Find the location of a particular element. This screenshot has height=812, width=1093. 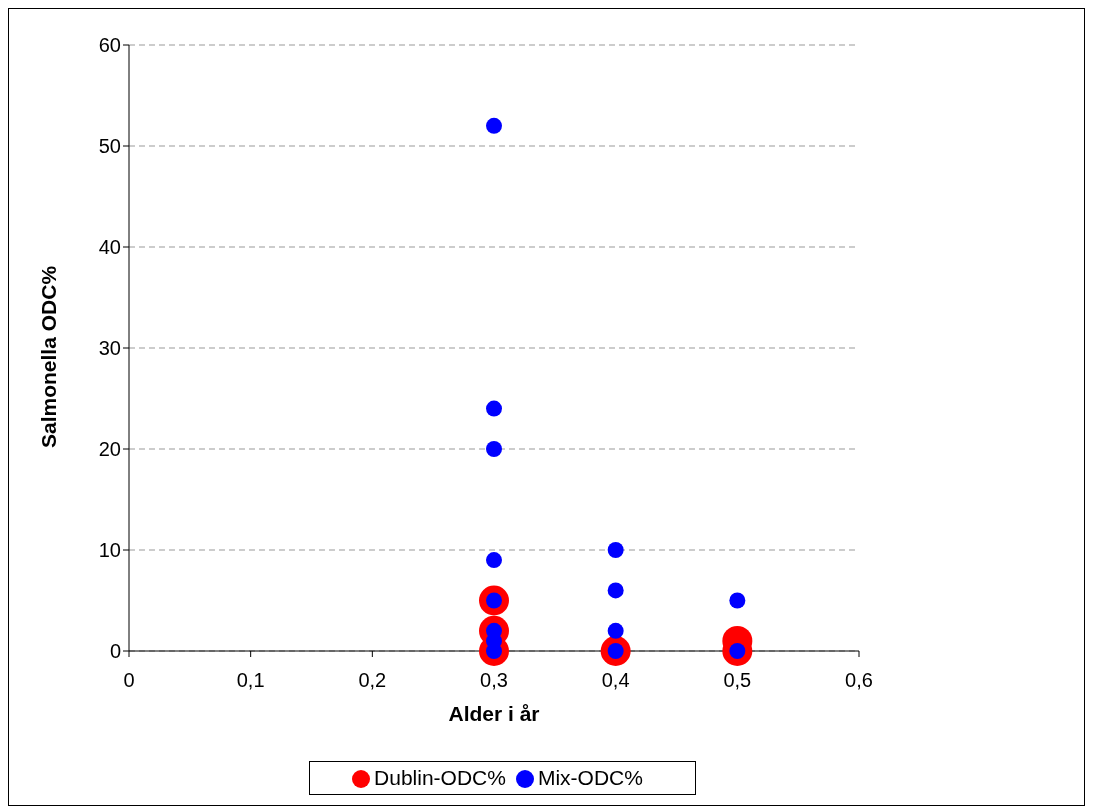

y-tick-label: 30 is located at coordinates (109, 348).